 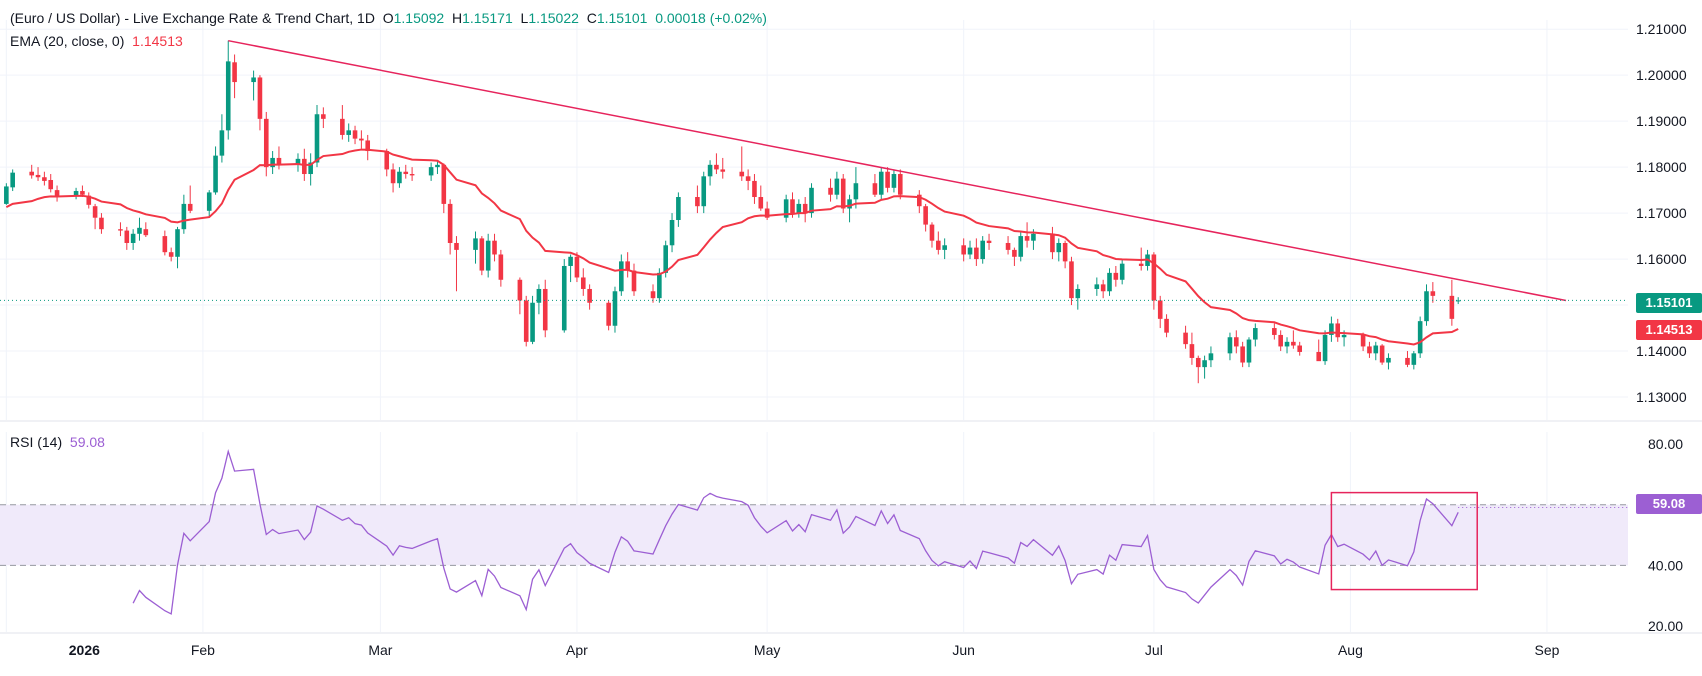 I want to click on rsi-highlight-box, so click(x=1404, y=541).